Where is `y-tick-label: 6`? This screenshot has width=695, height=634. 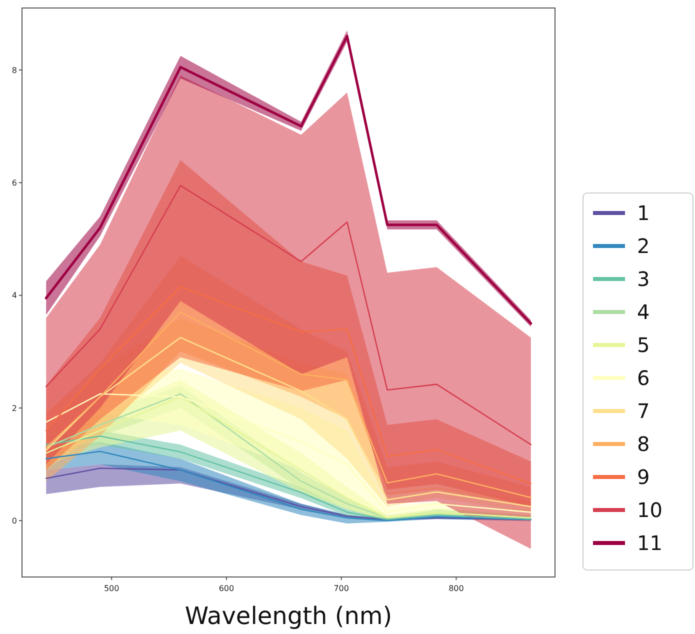
y-tick-label: 6 is located at coordinates (14, 183).